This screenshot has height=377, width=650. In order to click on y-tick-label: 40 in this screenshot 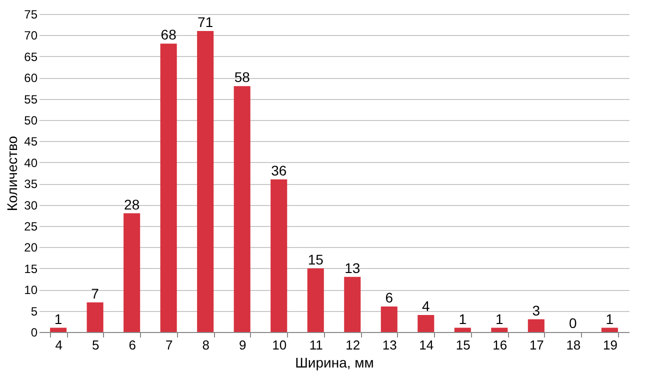, I will do `click(31, 163)`.